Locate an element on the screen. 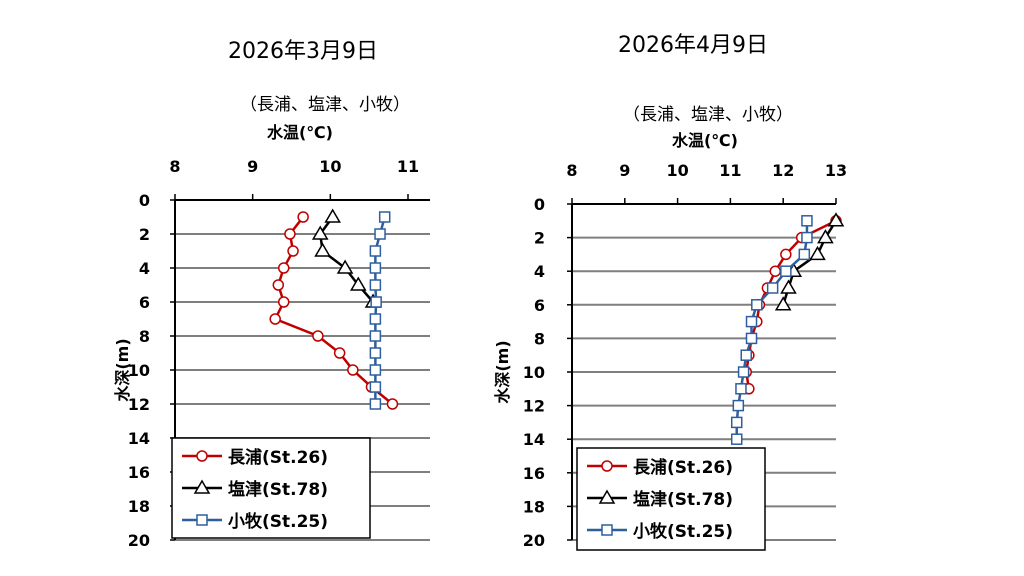  date-title: 2026年3月9日 is located at coordinates (303, 51).